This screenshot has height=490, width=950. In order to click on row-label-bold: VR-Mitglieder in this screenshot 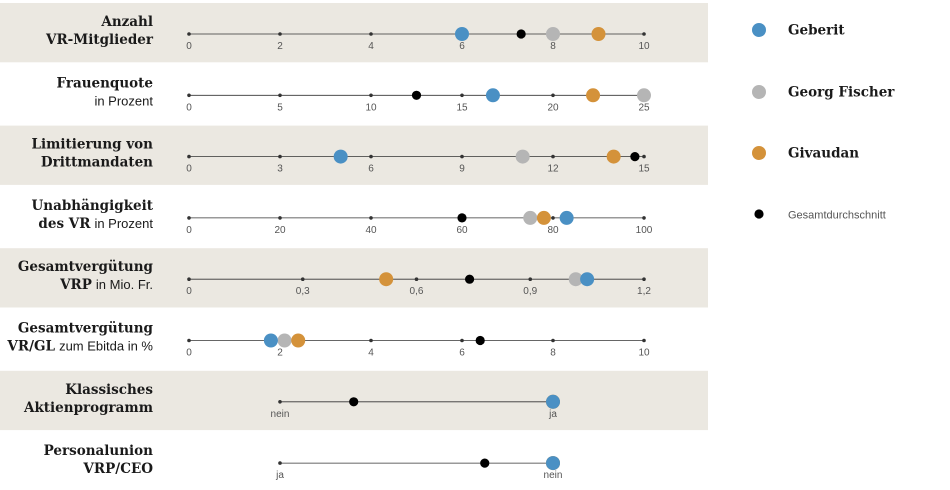, I will do `click(99, 40)`.